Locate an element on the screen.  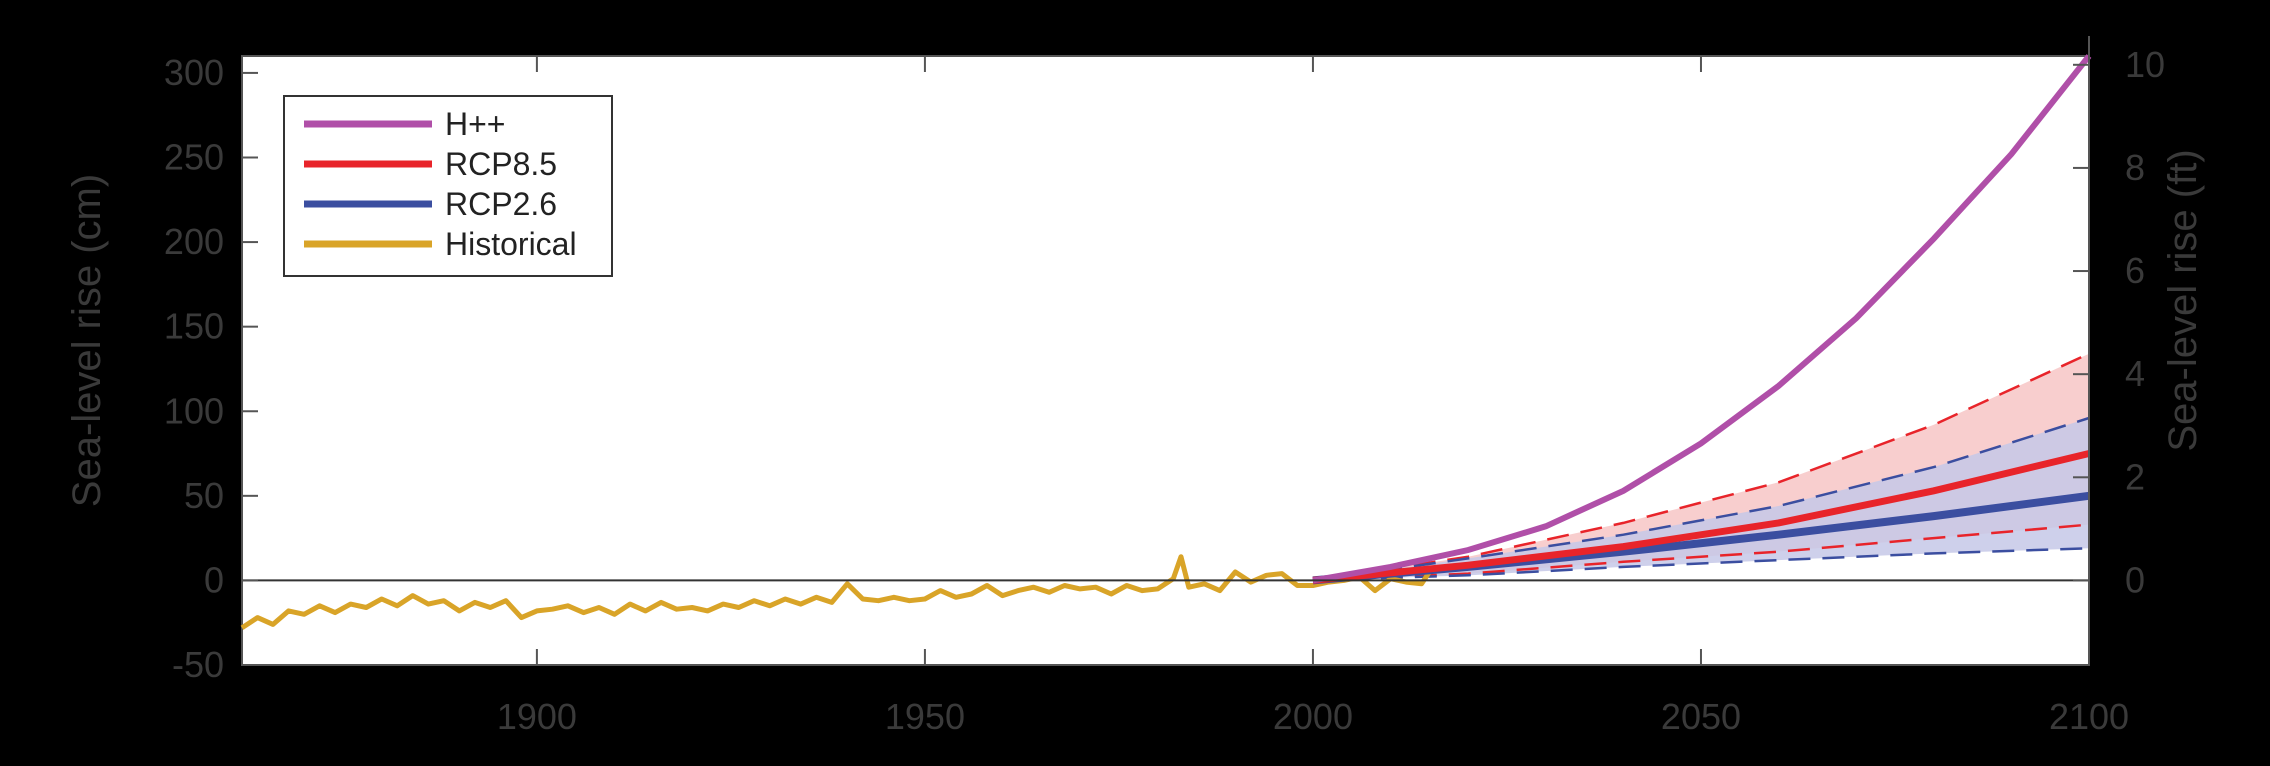
x-tick-label: 2050 is located at coordinates (1701, 716).